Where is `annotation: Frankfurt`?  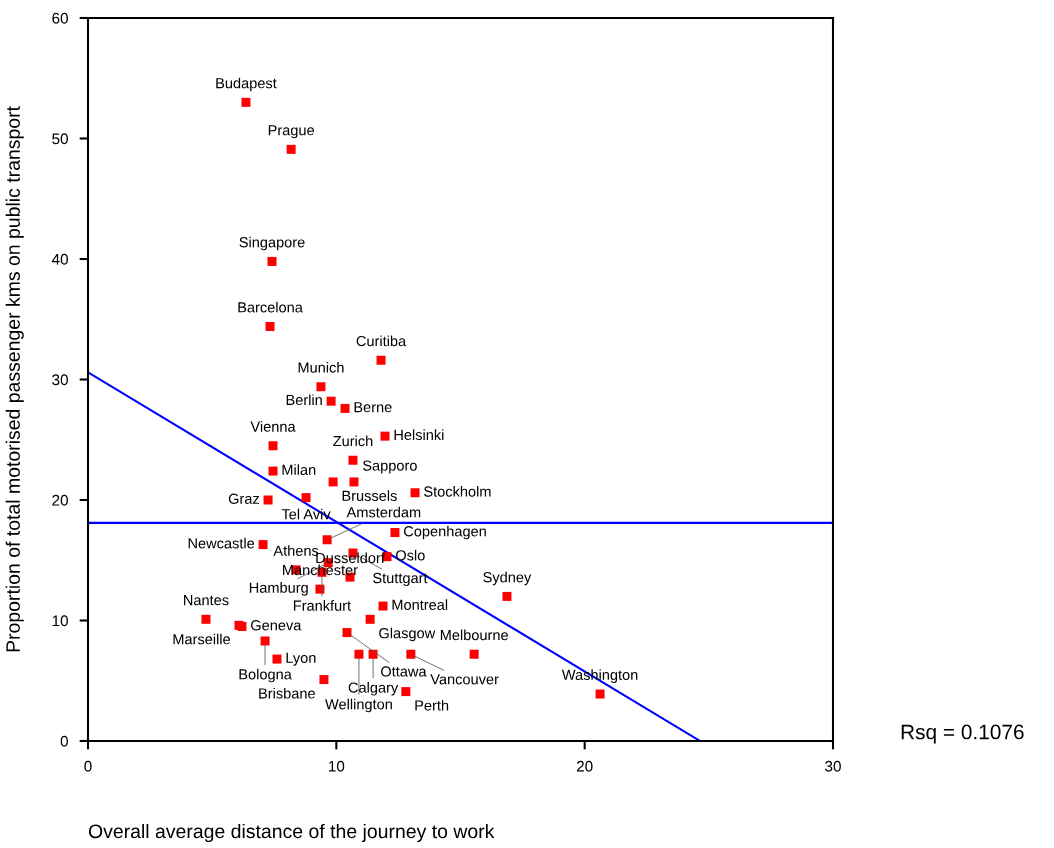 annotation: Frankfurt is located at coordinates (322, 605).